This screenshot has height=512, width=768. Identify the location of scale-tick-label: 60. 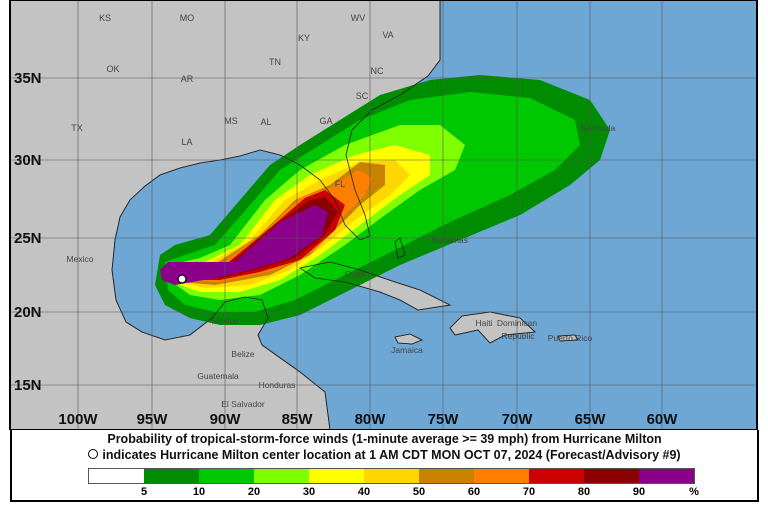
(474, 492).